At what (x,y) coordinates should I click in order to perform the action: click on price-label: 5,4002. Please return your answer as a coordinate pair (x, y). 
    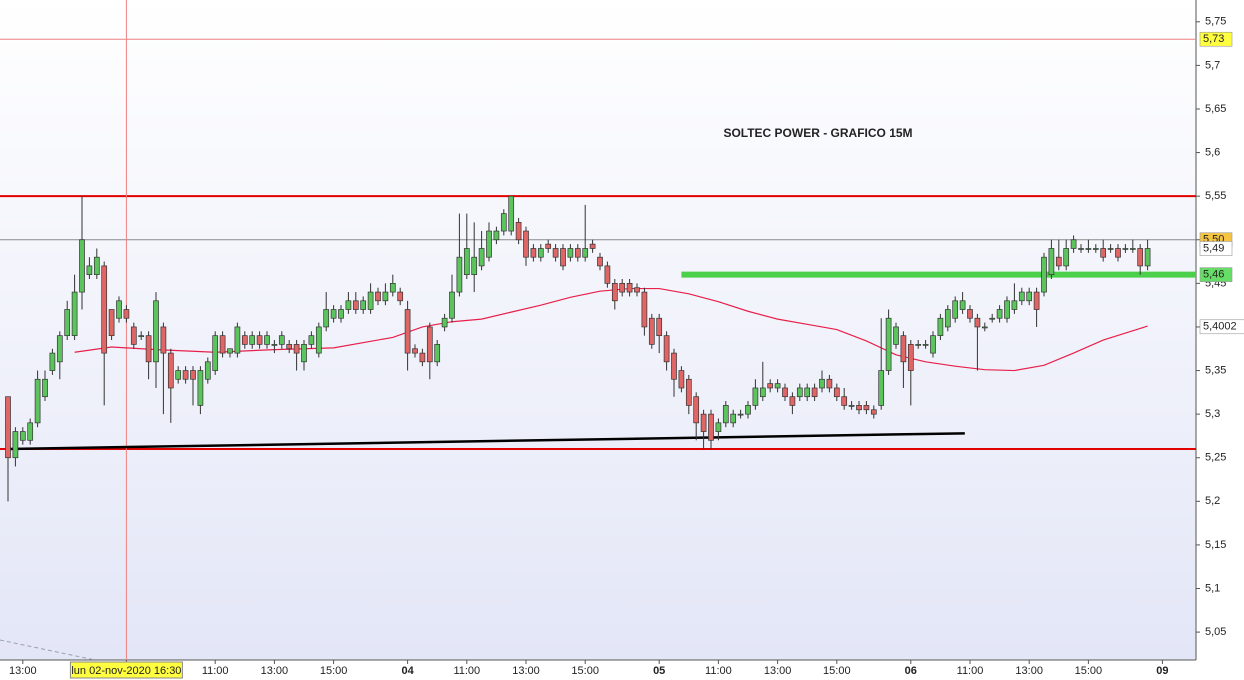
    Looking at the image, I should click on (1220, 327).